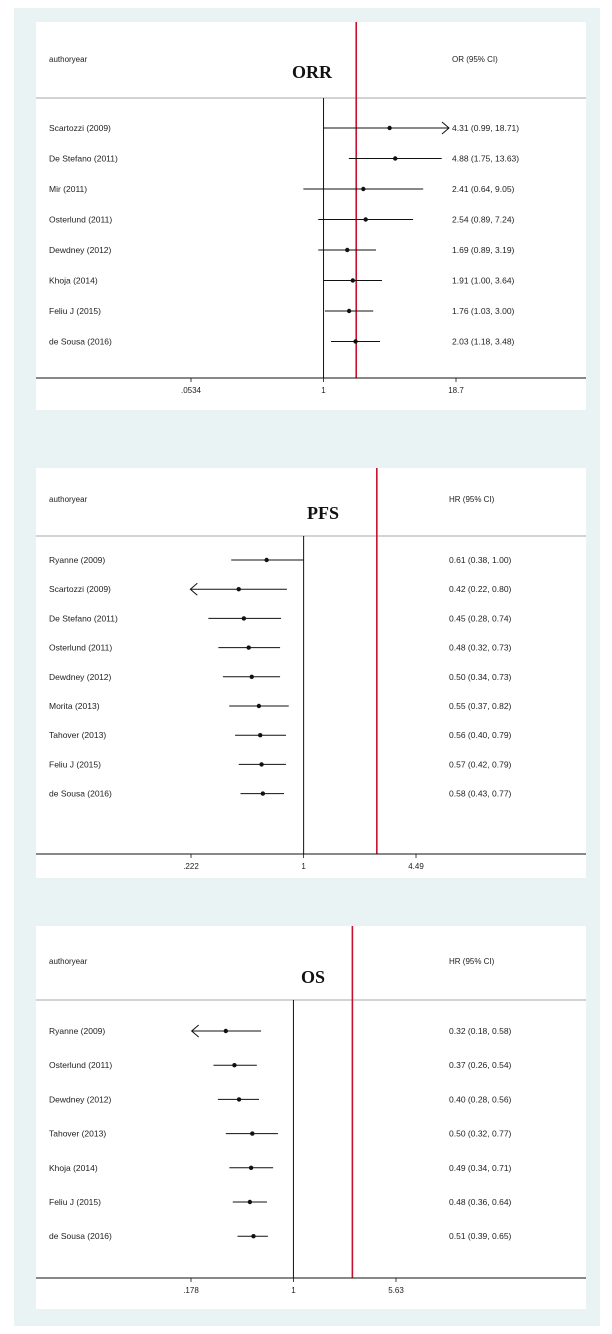 The image size is (612, 1334). What do you see at coordinates (480, 677) in the screenshot?
I see `effect-estimate-label: 0.50 (0.34, 0.73)` at bounding box center [480, 677].